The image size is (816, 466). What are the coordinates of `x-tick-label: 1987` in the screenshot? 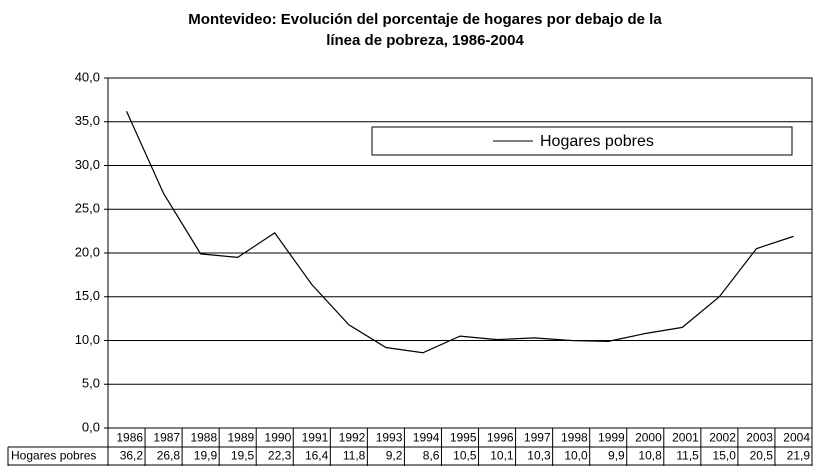 It's located at (166, 438).